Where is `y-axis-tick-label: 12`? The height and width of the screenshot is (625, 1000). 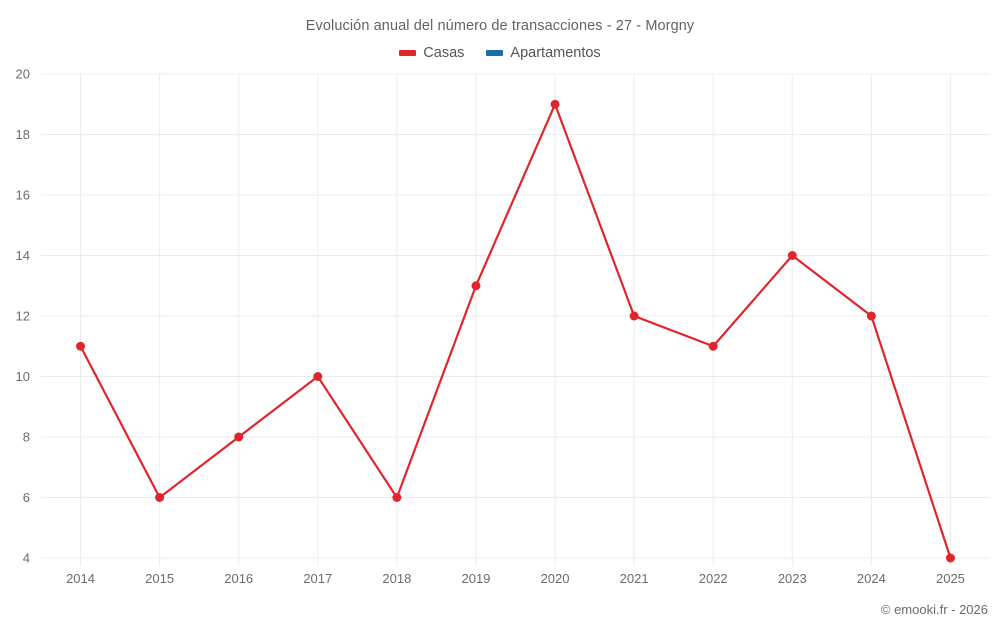 y-axis-tick-label: 12 is located at coordinates (23, 316).